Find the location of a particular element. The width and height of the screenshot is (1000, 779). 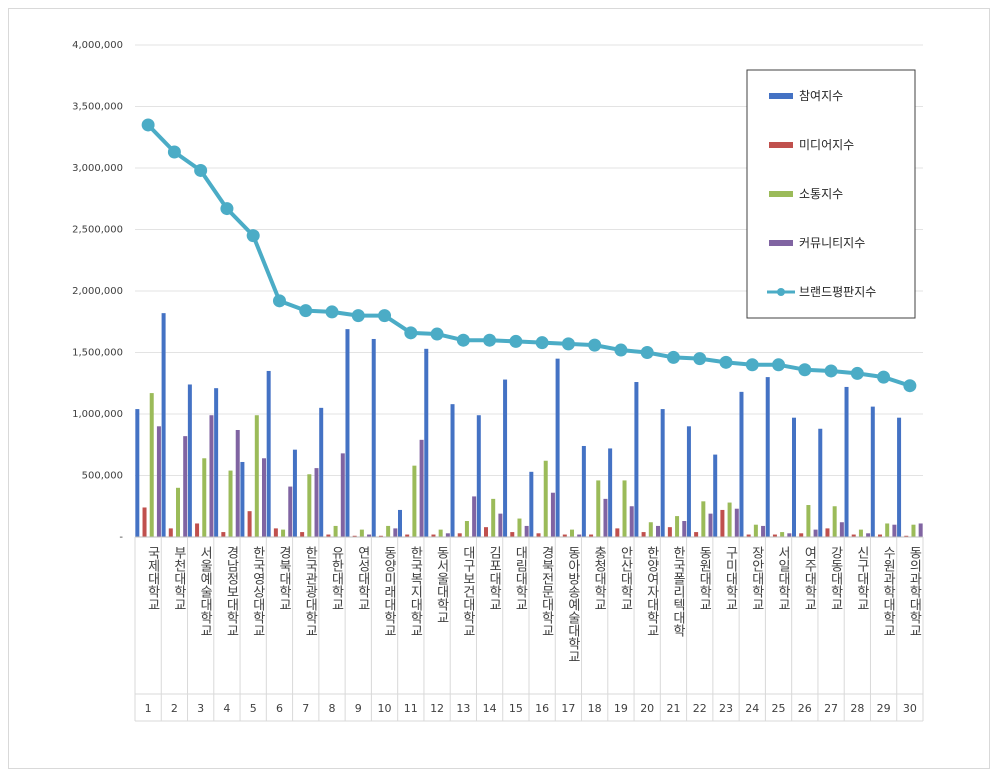

legend-marker is located at coordinates (781, 292).